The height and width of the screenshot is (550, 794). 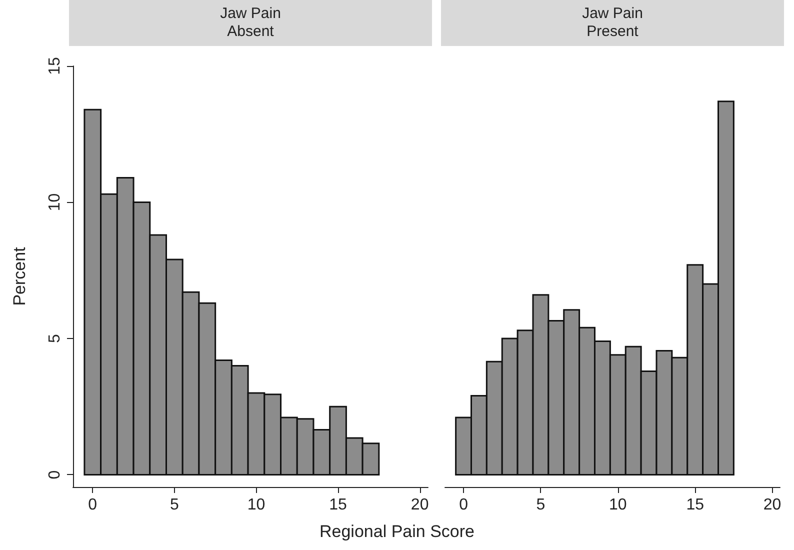 I want to click on y-axis-title: Percent, so click(x=19, y=276).